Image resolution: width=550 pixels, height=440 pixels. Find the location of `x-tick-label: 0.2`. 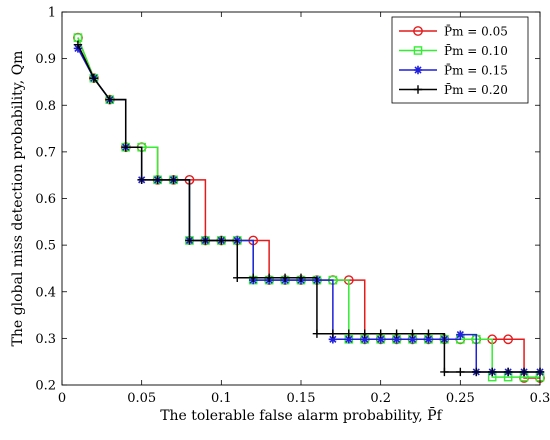

x-tick-label: 0.2 is located at coordinates (380, 398).